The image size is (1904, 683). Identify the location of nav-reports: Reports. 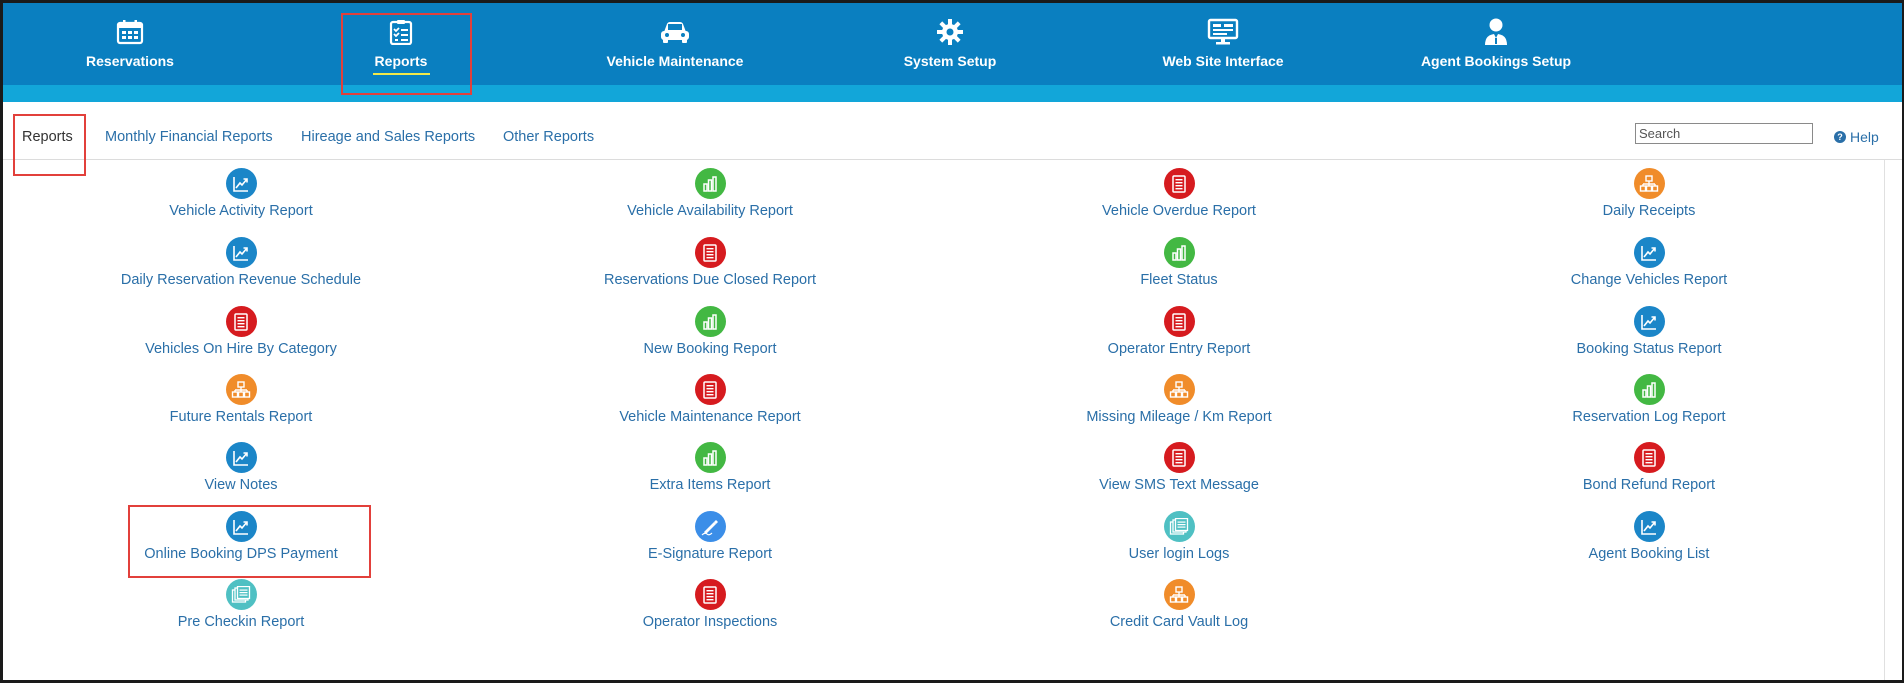
(401, 44).